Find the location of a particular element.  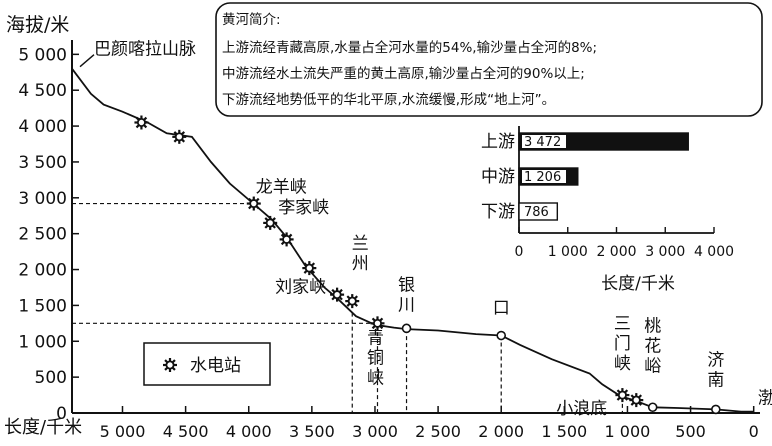

note-title: 黄河简介: is located at coordinates (251, 19).